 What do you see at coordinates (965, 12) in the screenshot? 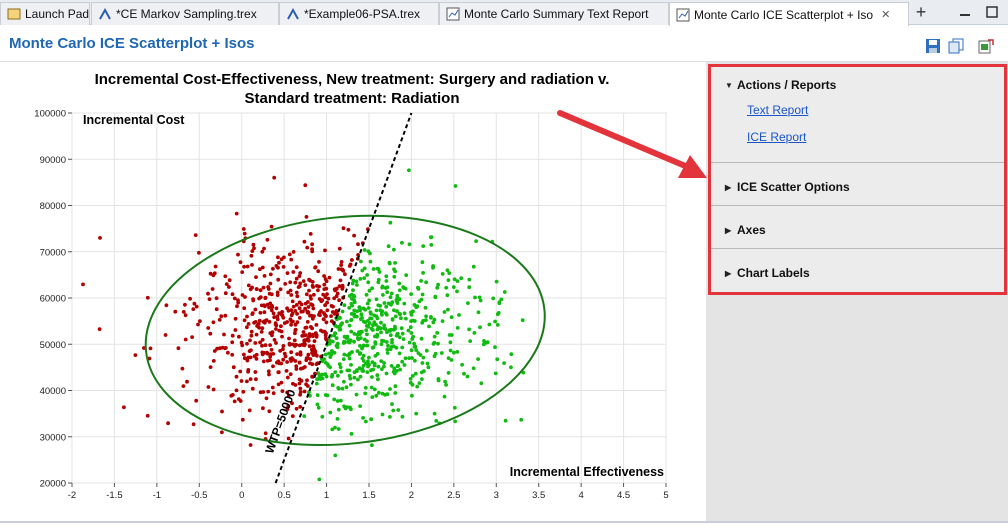
I see `minimize-icon` at bounding box center [965, 12].